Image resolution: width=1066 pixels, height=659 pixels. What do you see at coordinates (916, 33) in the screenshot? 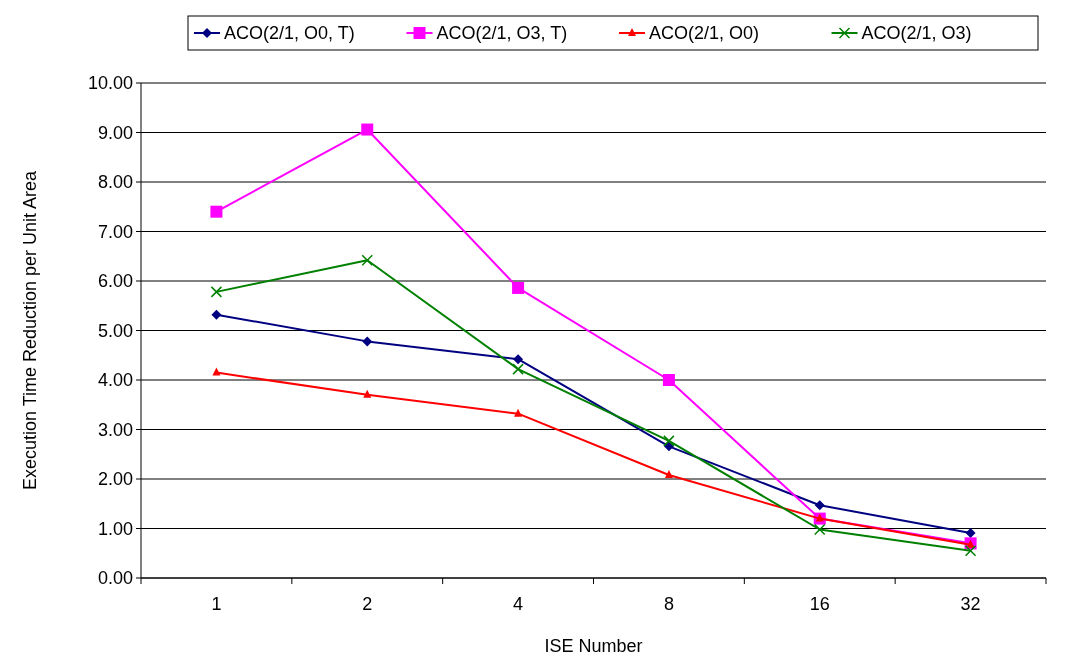
I see `legend-label: ACO(2/1, O3)` at bounding box center [916, 33].